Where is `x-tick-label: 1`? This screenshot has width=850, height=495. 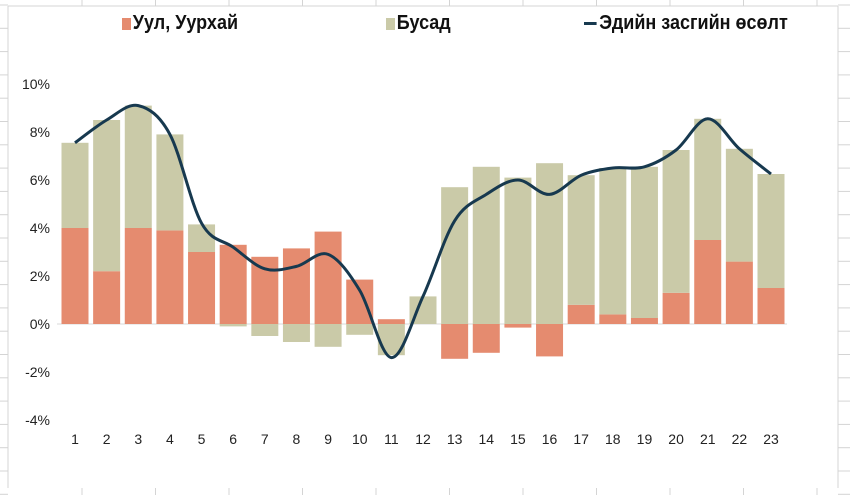 x-tick-label: 1 is located at coordinates (75, 439).